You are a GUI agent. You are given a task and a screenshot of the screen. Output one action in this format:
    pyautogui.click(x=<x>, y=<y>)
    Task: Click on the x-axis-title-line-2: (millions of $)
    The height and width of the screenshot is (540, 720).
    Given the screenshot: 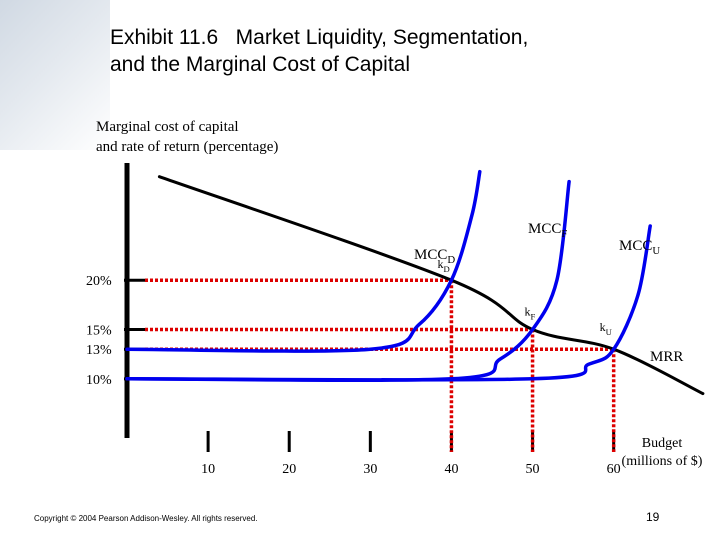 What is the action you would take?
    pyautogui.click(x=662, y=461)
    